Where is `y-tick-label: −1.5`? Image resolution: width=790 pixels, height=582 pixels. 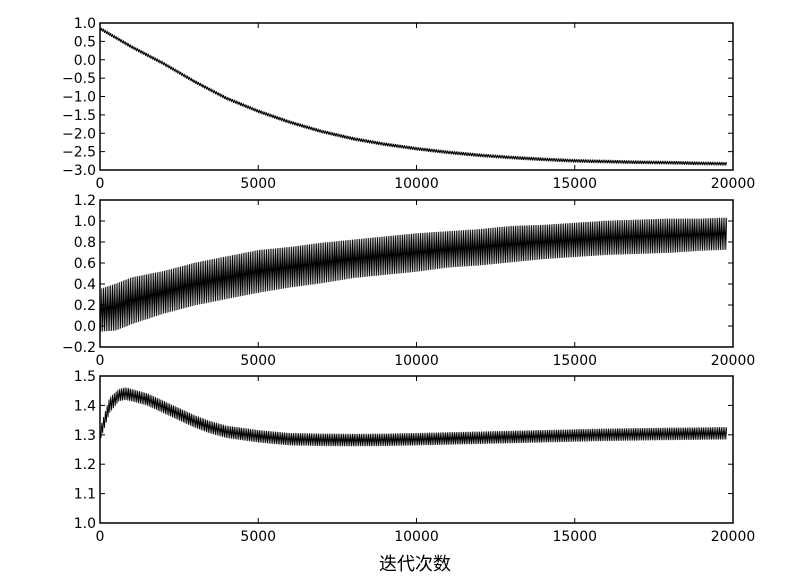
y-tick-label: −1.5 is located at coordinates (79, 116).